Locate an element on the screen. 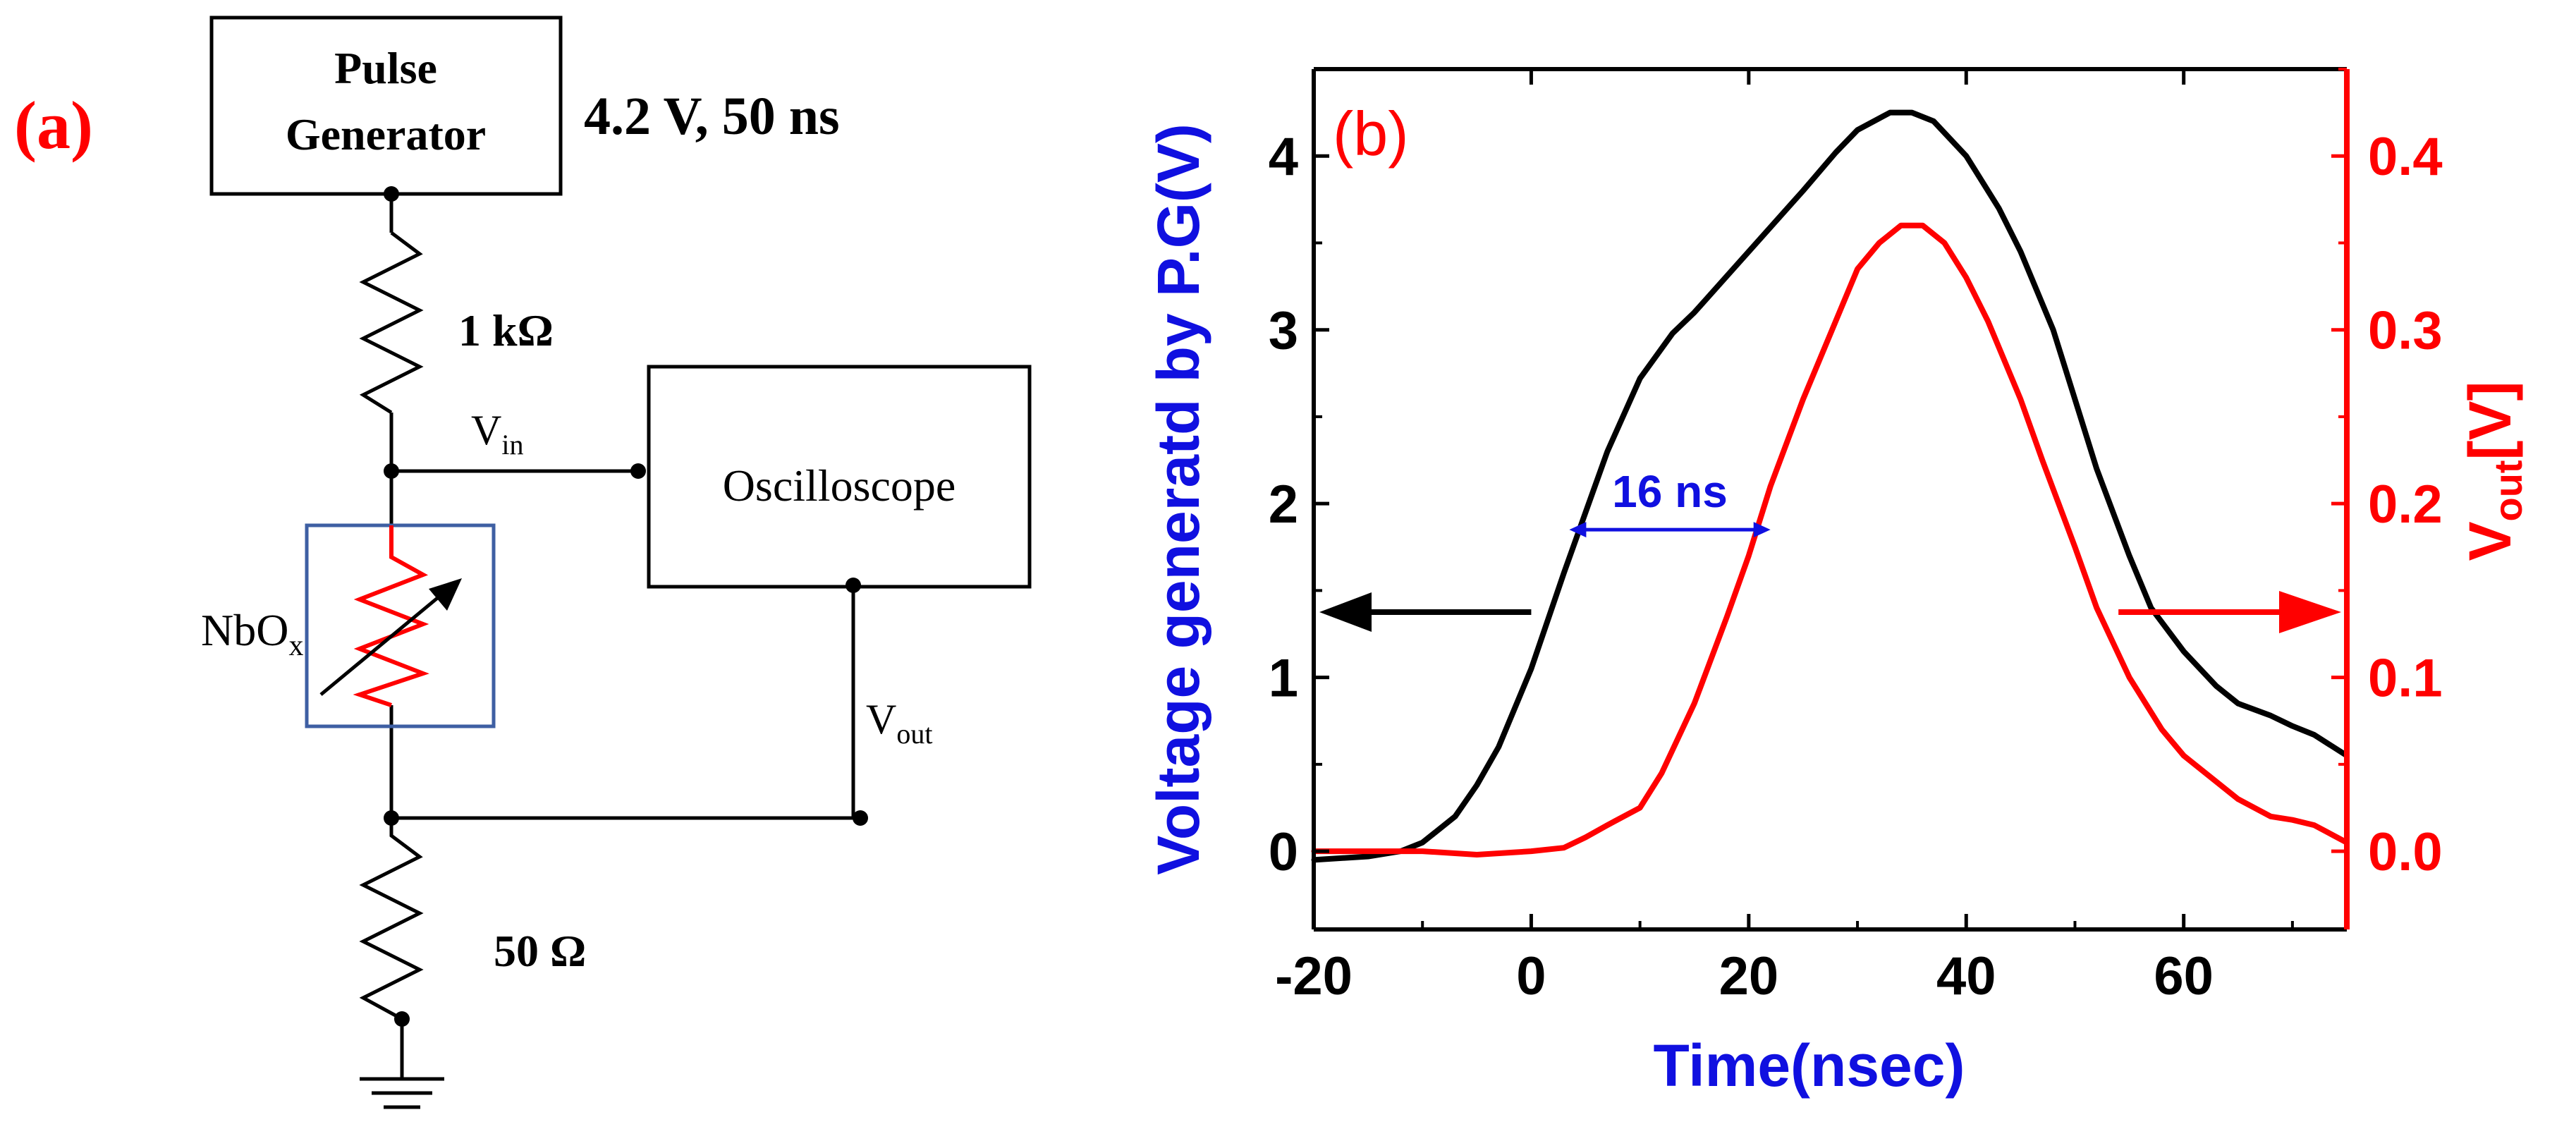  x-tick-label: 20 is located at coordinates (1749, 976).